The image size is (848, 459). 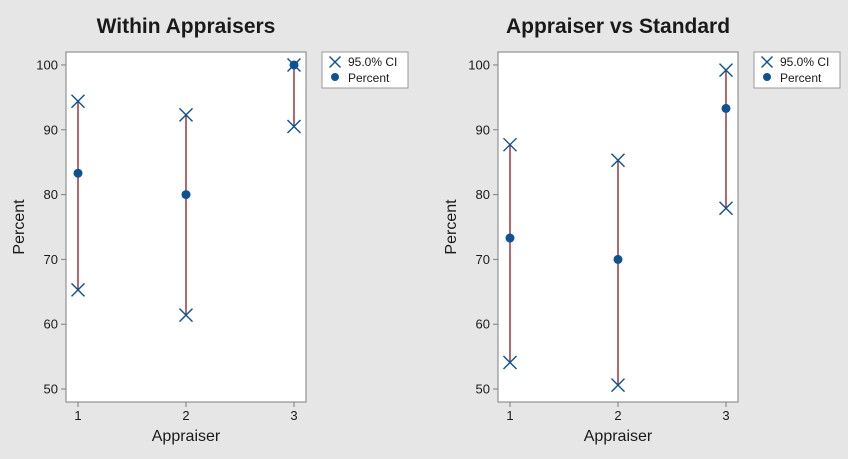 I want to click on chart-title: Within Appraisers, so click(x=186, y=26).